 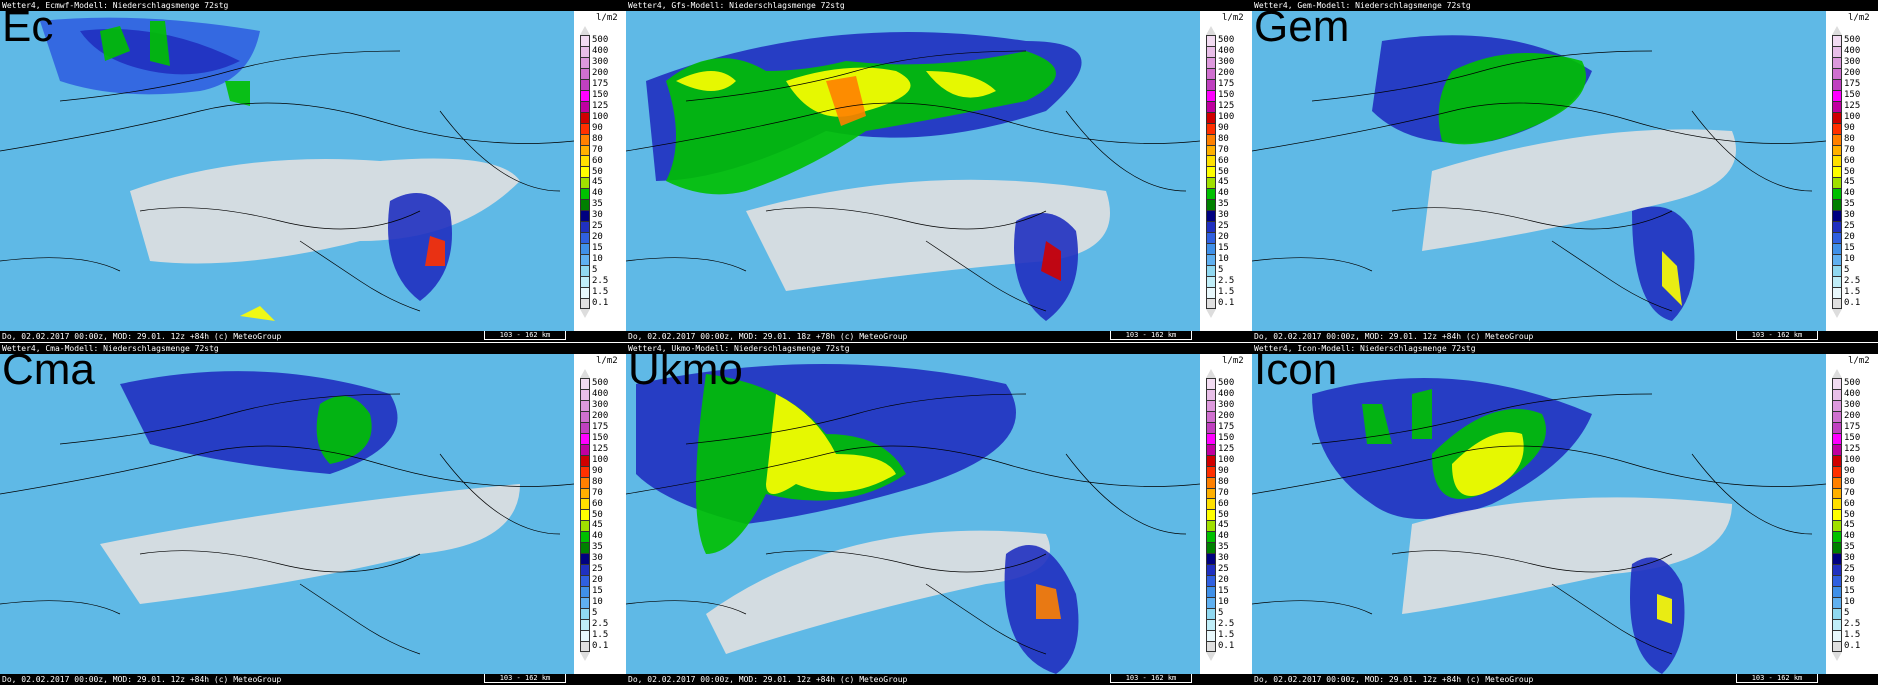 I want to click on precipitation-map: Cma, so click(x=287, y=514).